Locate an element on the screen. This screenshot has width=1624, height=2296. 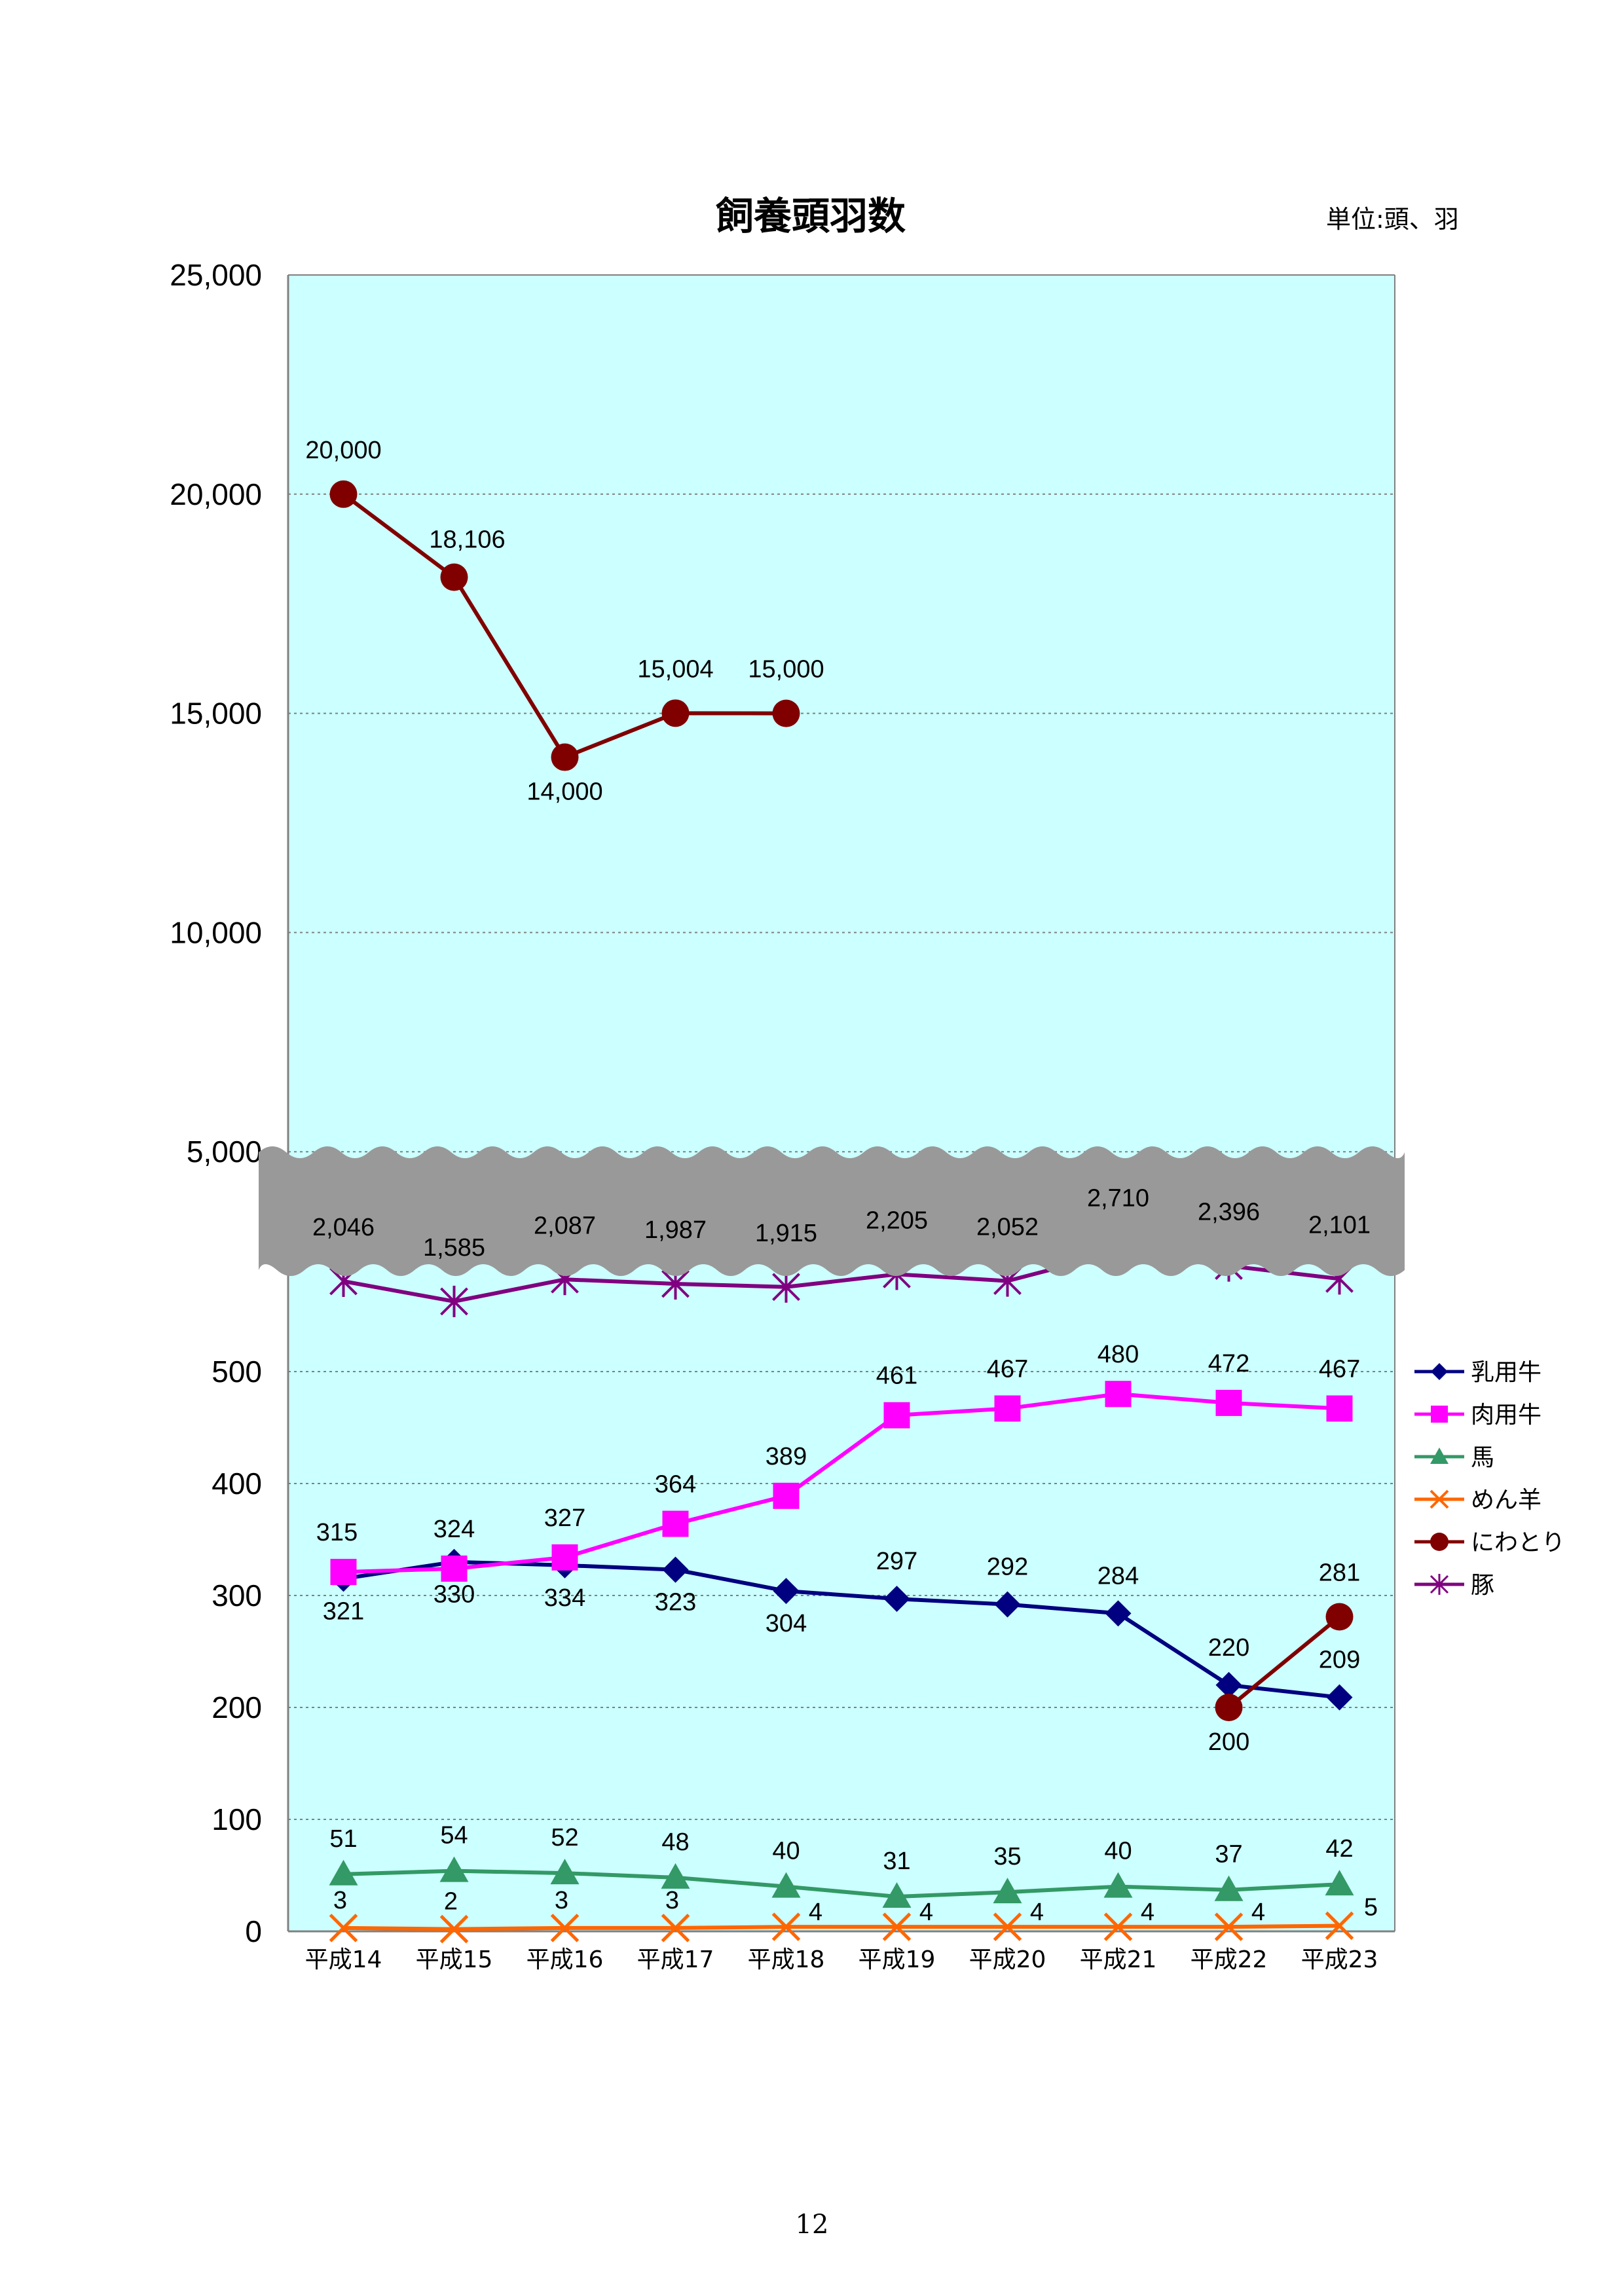
data-label: 1,585 is located at coordinates (454, 1248).